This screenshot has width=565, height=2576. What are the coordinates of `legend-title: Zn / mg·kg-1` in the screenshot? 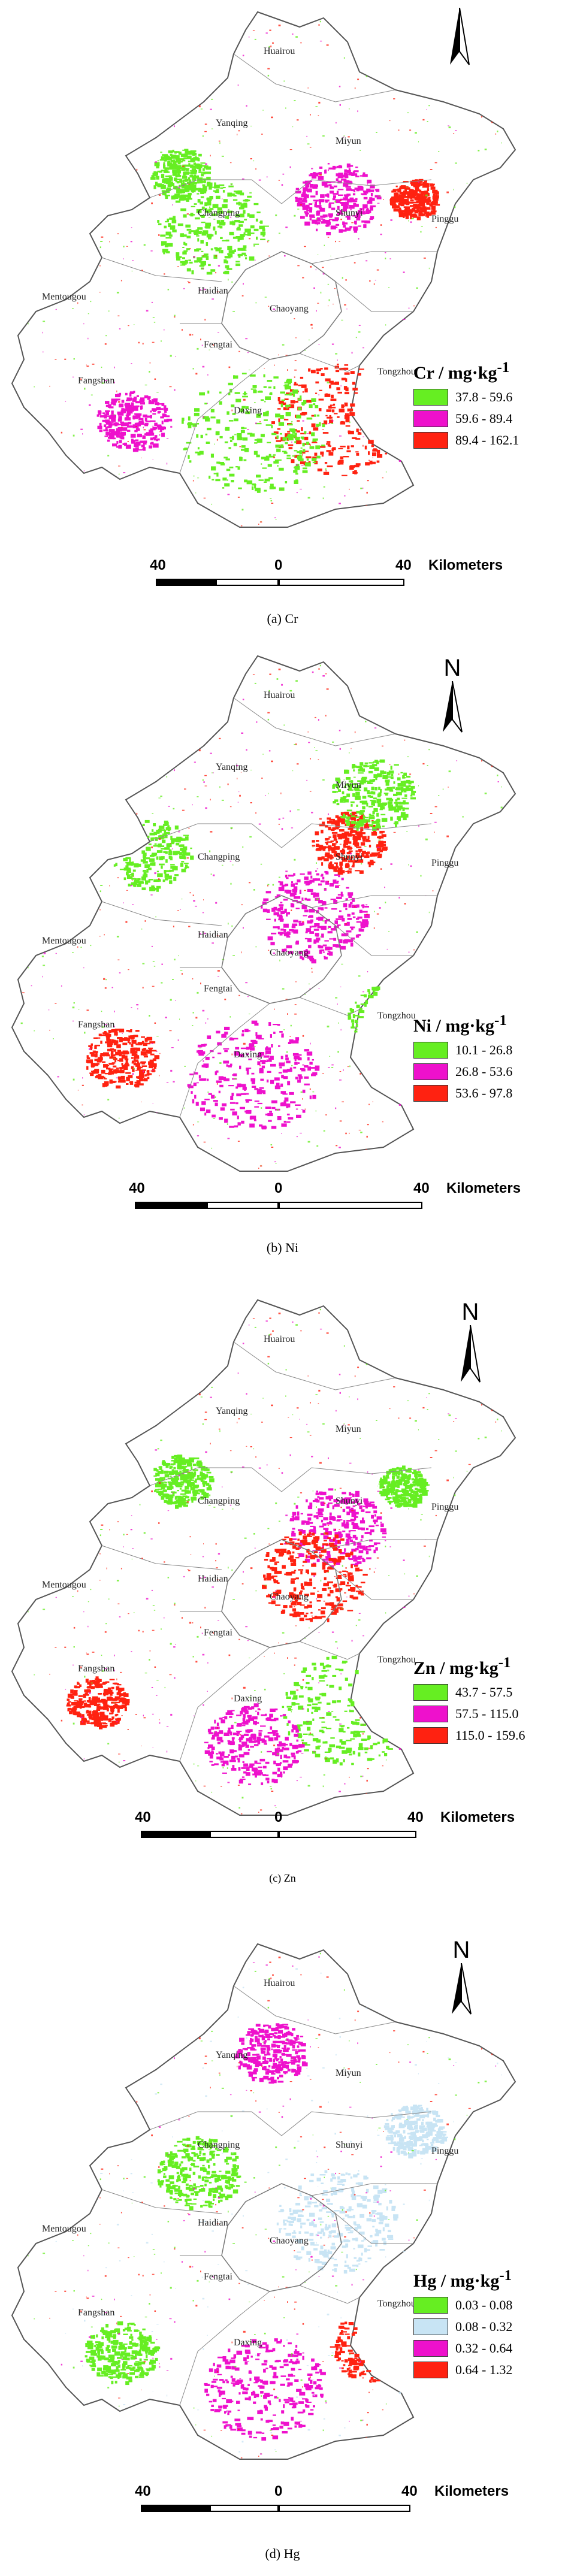 It's located at (462, 1666).